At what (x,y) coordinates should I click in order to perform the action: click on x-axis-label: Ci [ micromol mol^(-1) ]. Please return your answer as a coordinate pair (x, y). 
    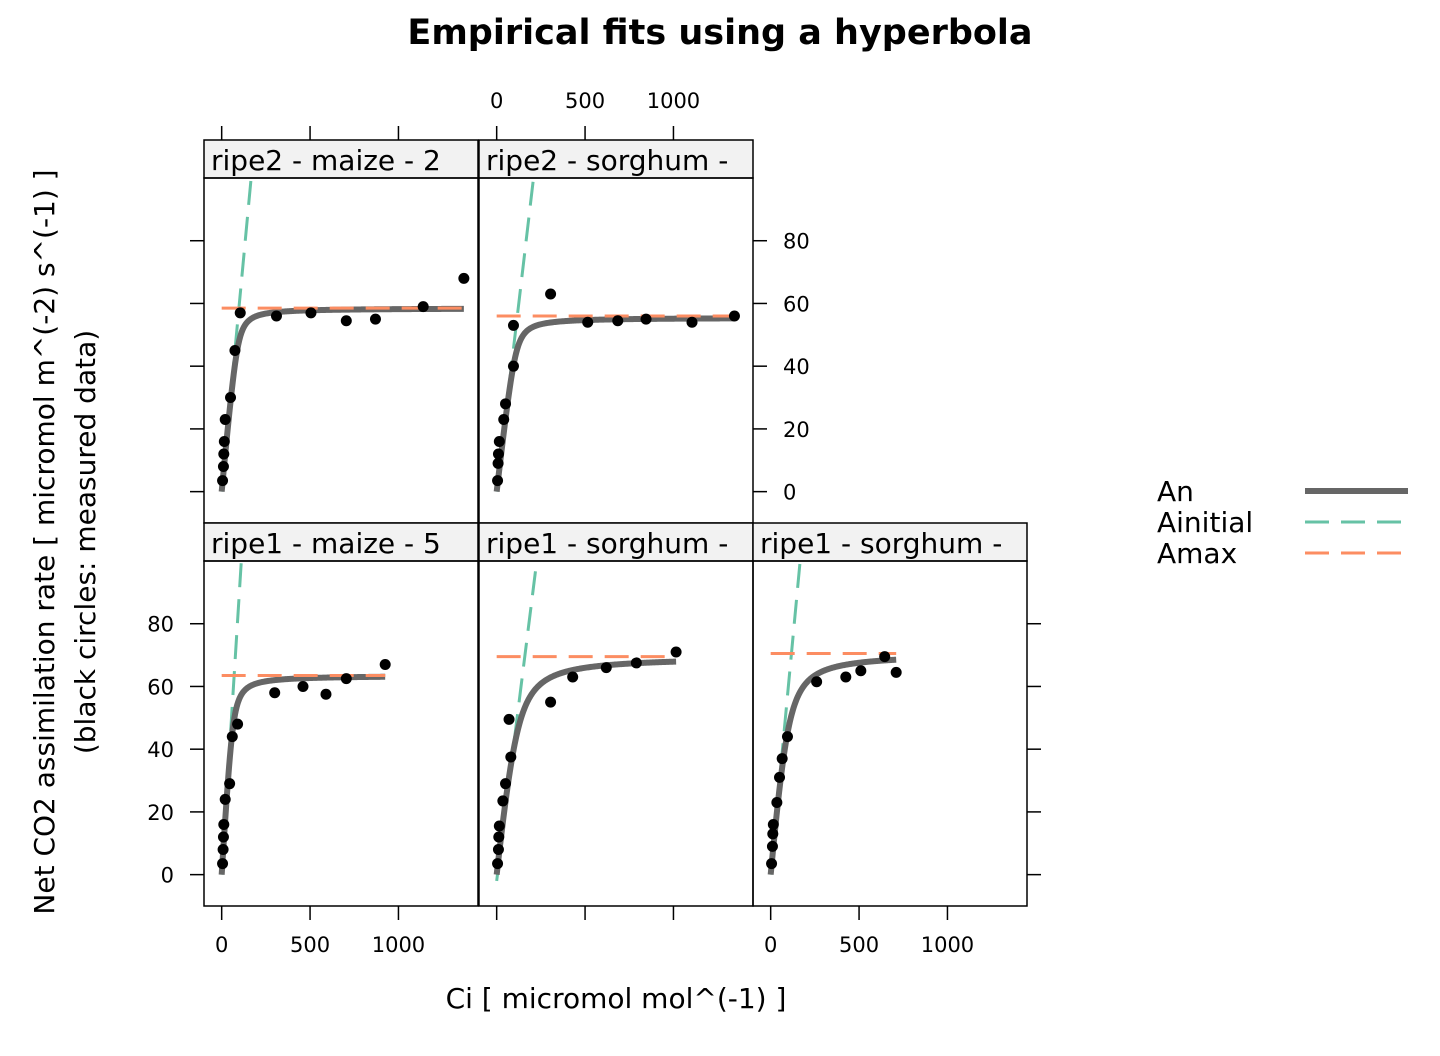
    Looking at the image, I should click on (616, 998).